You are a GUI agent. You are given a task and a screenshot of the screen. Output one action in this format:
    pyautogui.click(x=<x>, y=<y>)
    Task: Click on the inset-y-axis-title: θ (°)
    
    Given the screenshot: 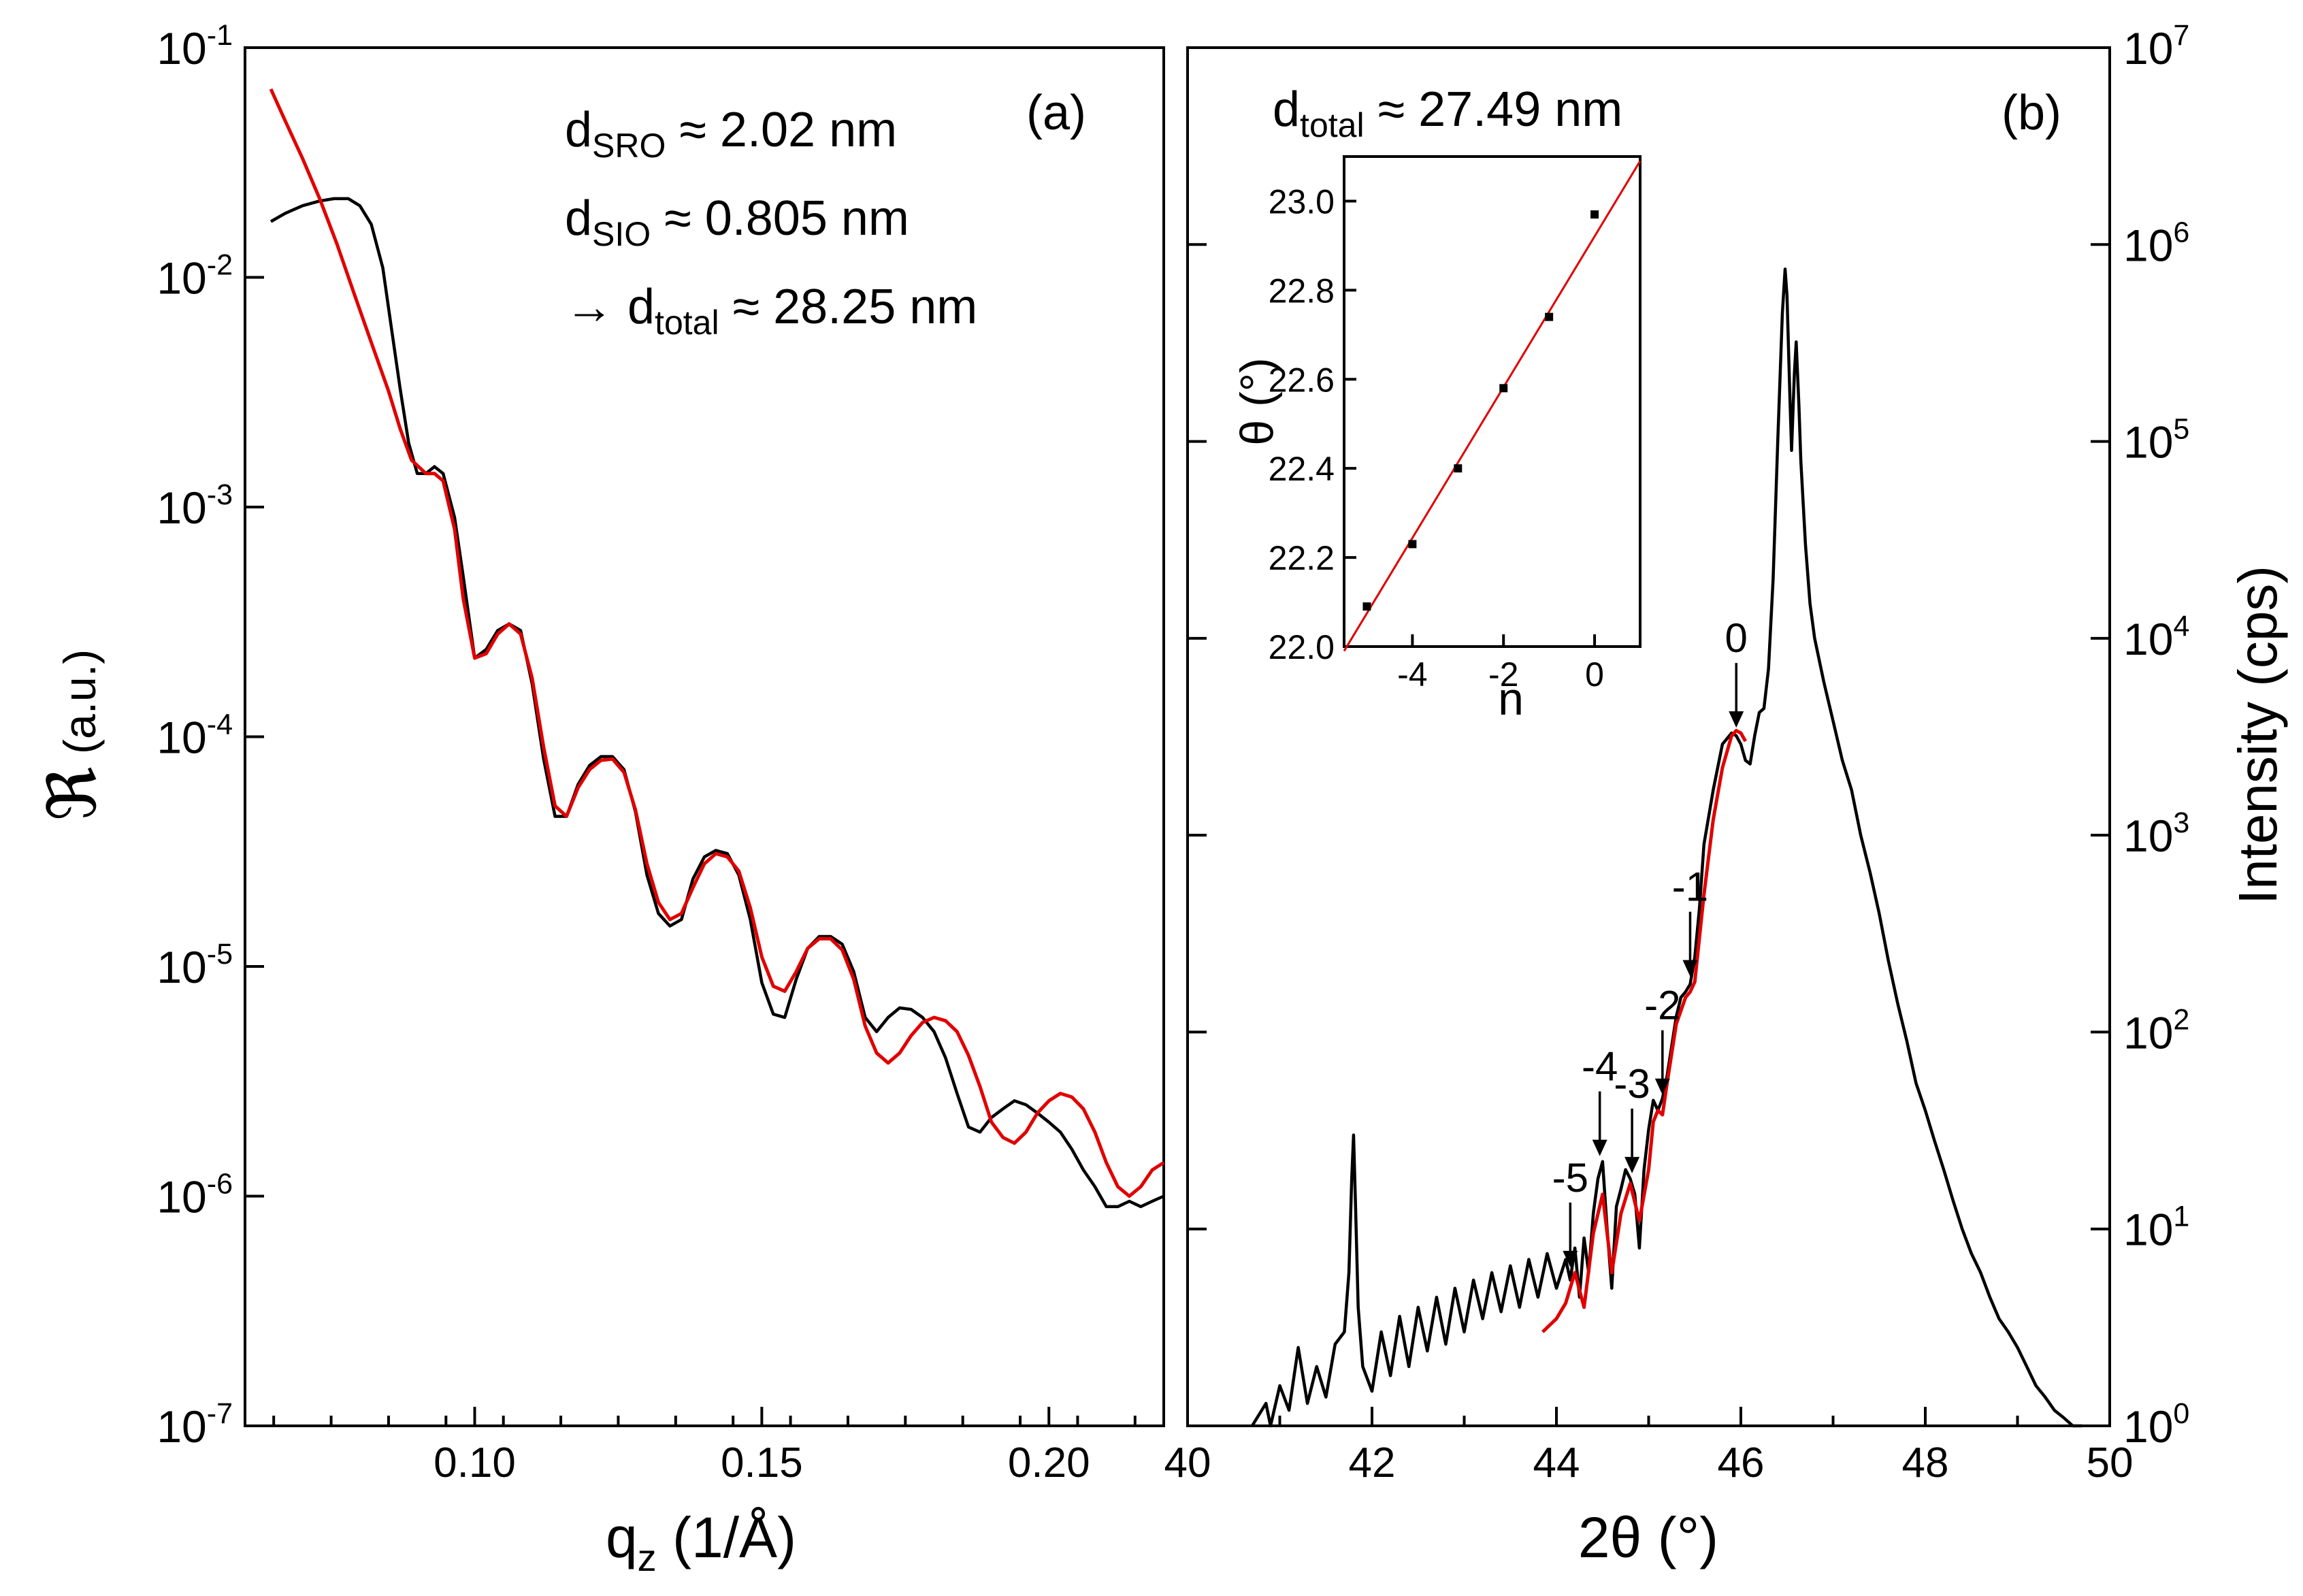 What is the action you would take?
    pyautogui.click(x=1257, y=401)
    